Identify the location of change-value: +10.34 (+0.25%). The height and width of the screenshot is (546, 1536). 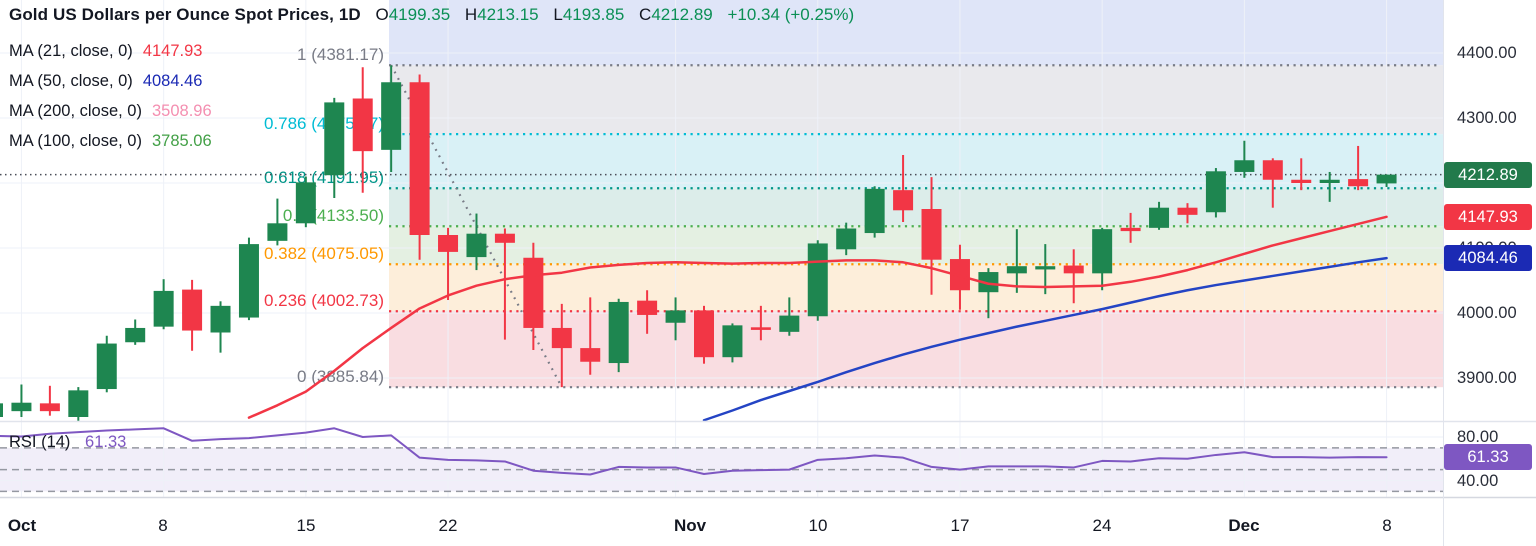
(791, 14).